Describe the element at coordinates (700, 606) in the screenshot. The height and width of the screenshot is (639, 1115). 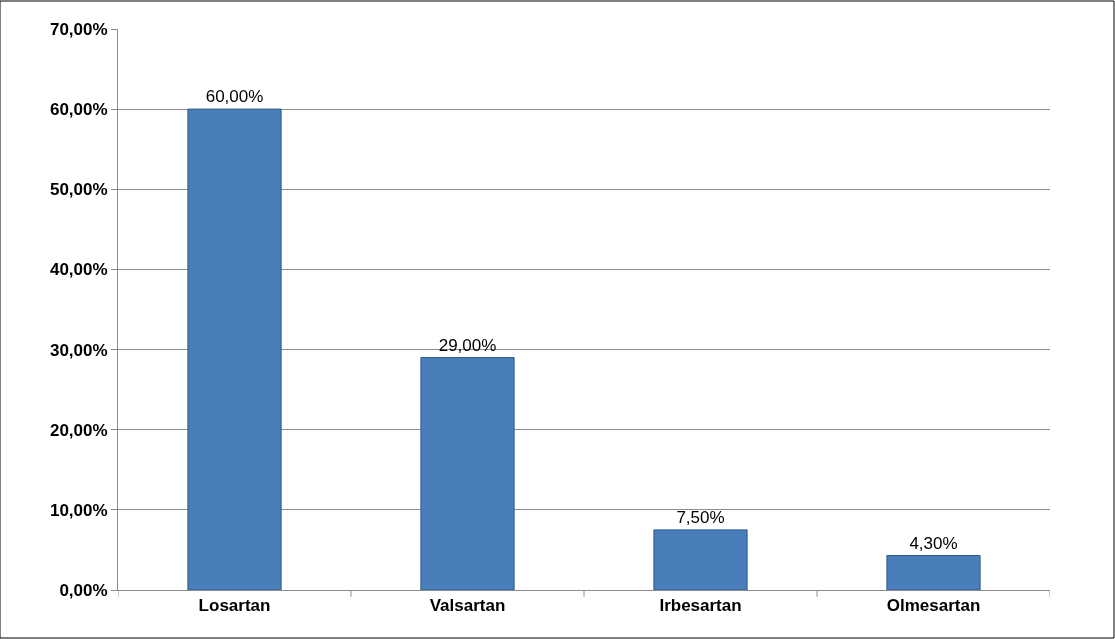
I see `x-tick-label: Irbesartan` at that location.